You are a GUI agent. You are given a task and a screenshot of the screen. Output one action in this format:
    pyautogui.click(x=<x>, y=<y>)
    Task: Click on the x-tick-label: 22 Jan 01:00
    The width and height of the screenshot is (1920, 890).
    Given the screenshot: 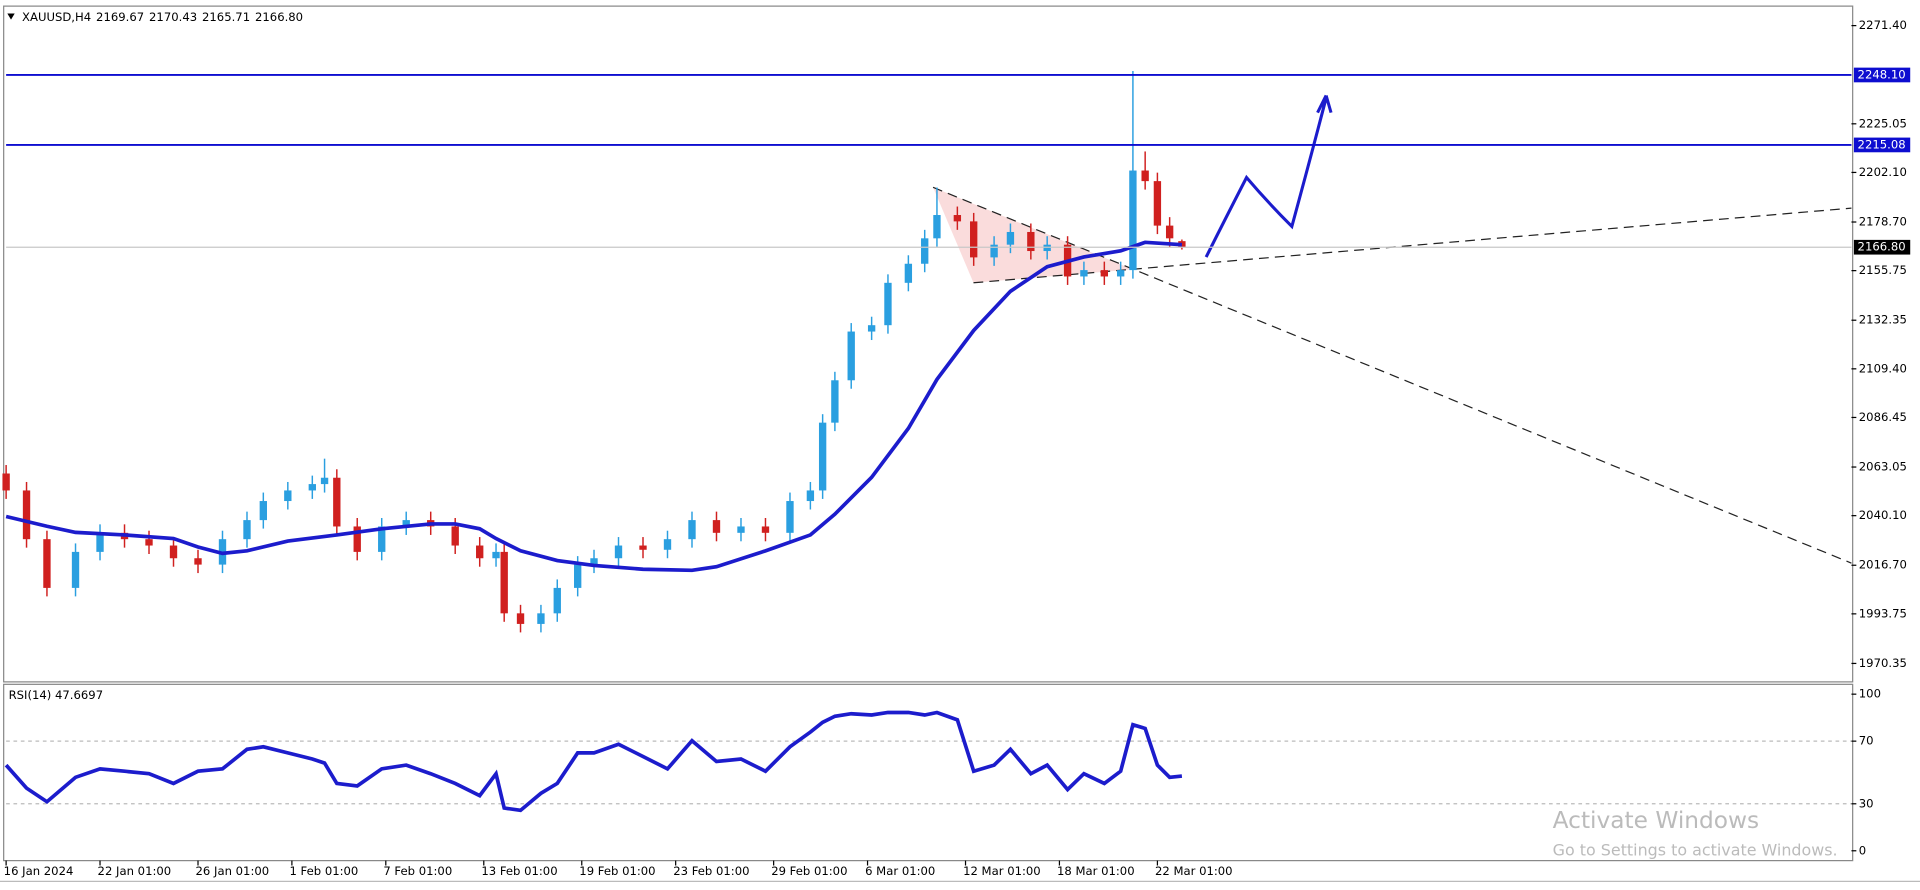 What is the action you would take?
    pyautogui.click(x=135, y=871)
    